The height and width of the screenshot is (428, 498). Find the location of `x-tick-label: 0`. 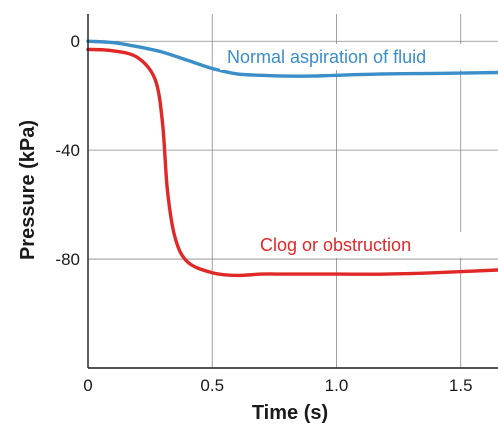

x-tick-label: 0 is located at coordinates (87, 385).